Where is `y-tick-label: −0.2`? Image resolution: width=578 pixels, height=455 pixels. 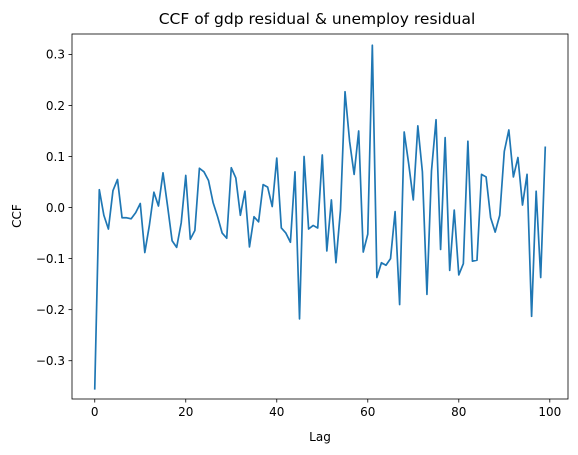
y-tick-label: −0.2 is located at coordinates (50, 310).